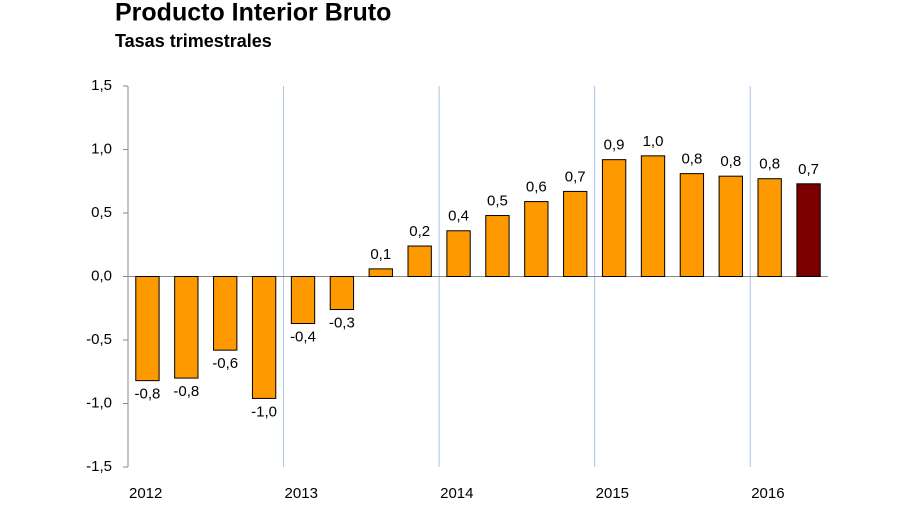 This screenshot has height=507, width=900. I want to click on value-label: -0,4, so click(303, 336).